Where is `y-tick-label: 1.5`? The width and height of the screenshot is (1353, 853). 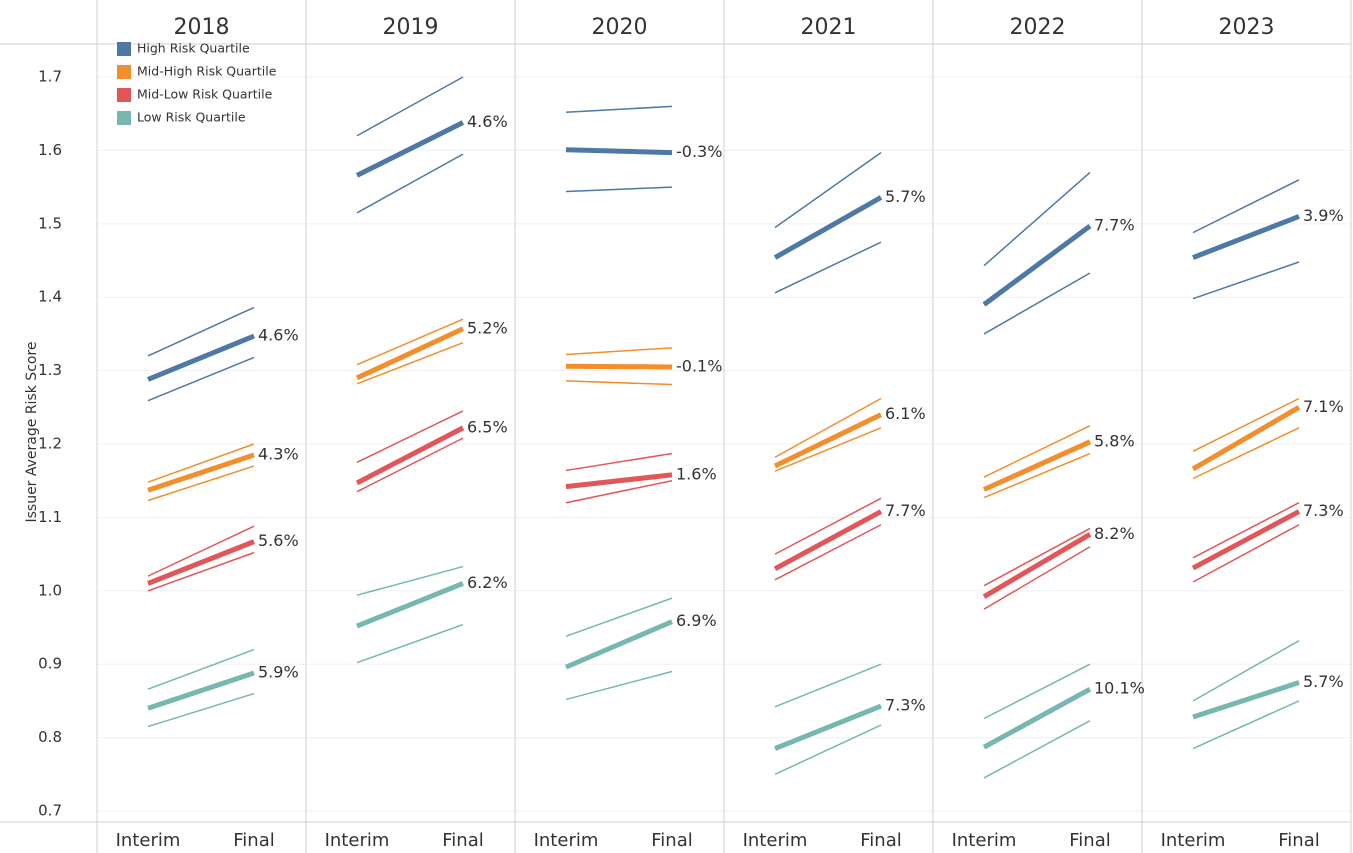
y-tick-label: 1.5 is located at coordinates (50, 223).